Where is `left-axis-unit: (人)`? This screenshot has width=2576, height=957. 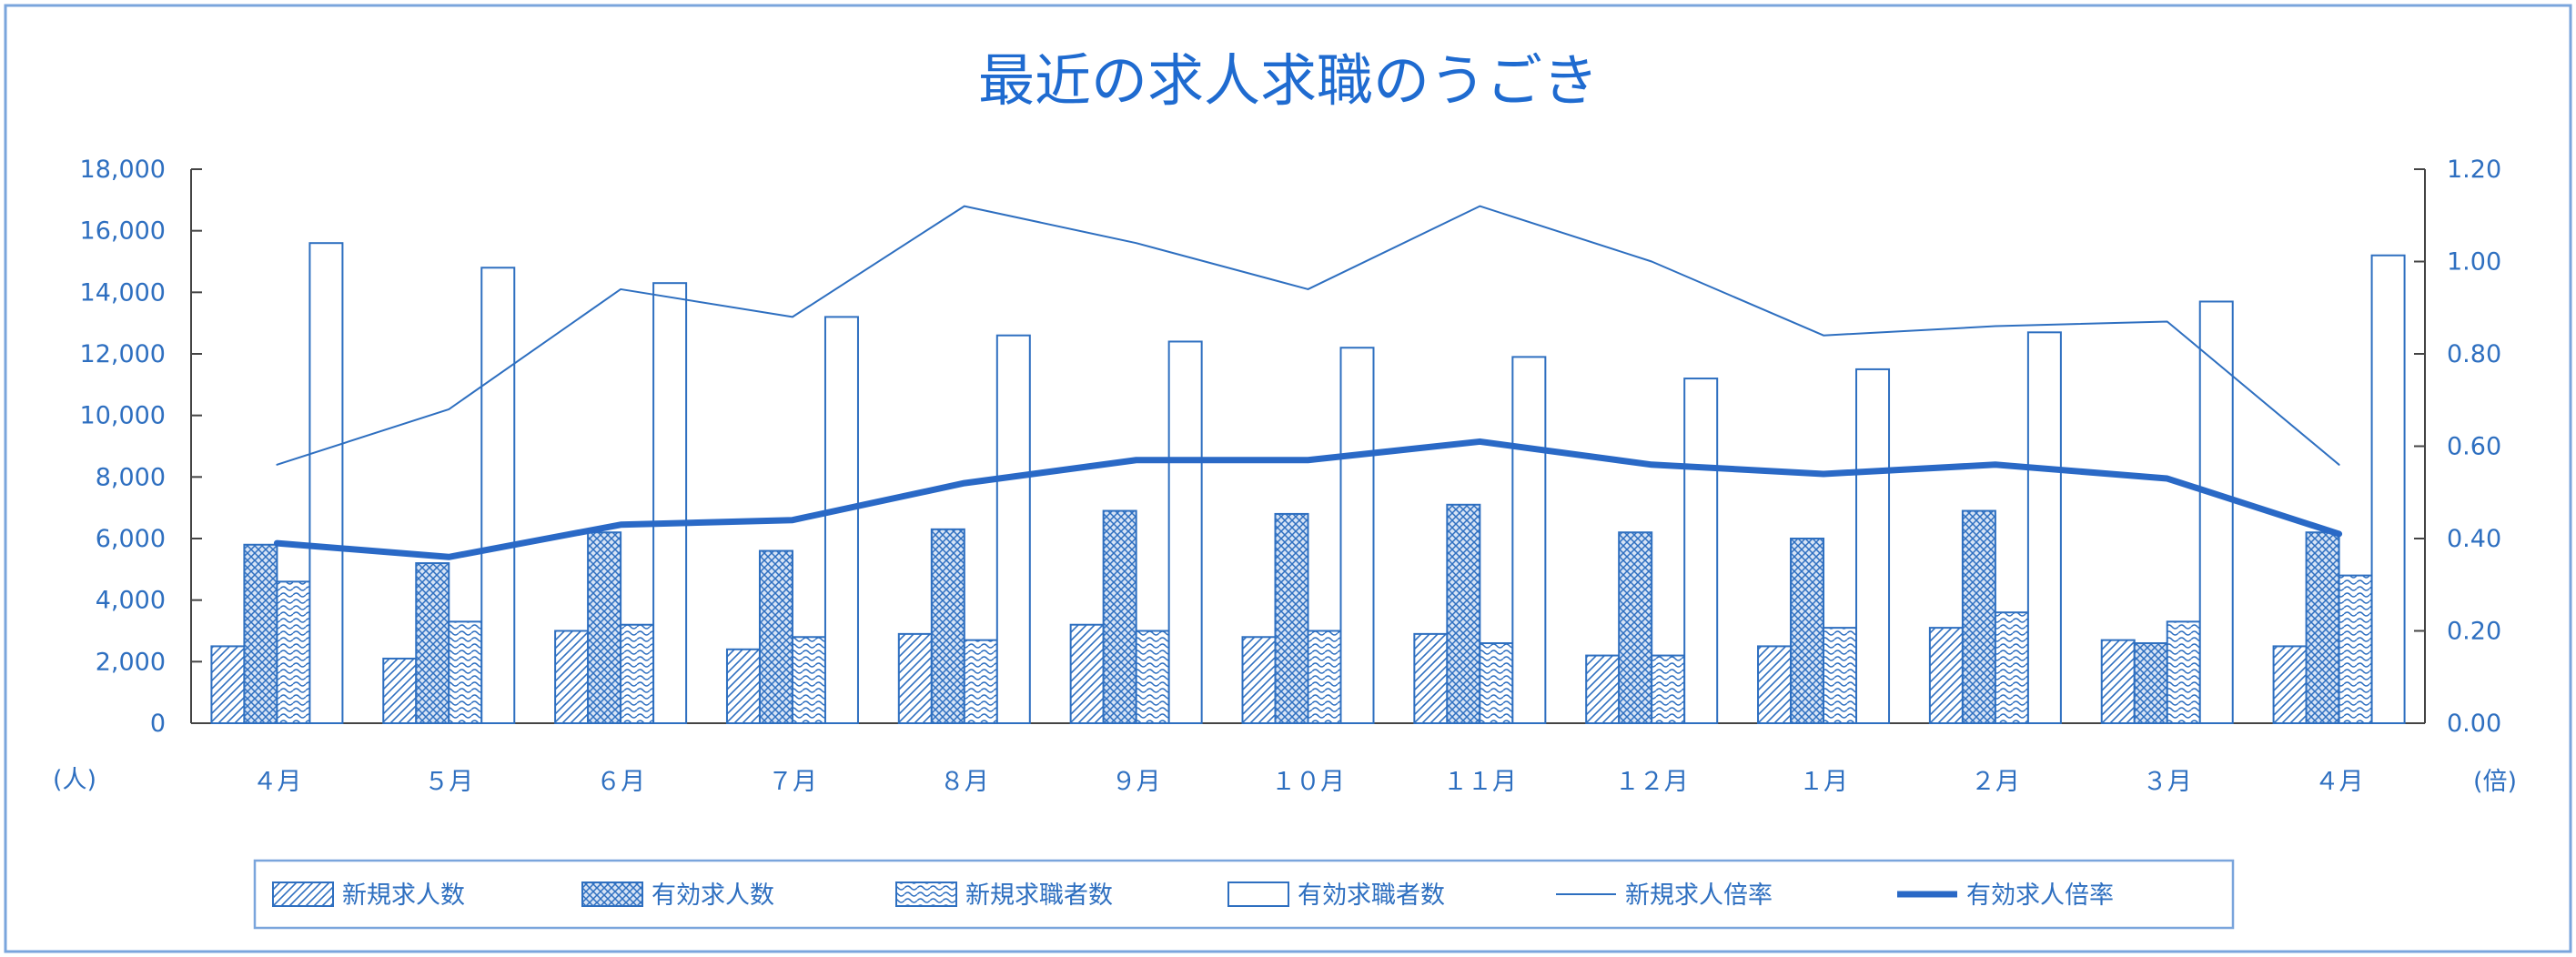
left-axis-unit: (人) is located at coordinates (74, 780).